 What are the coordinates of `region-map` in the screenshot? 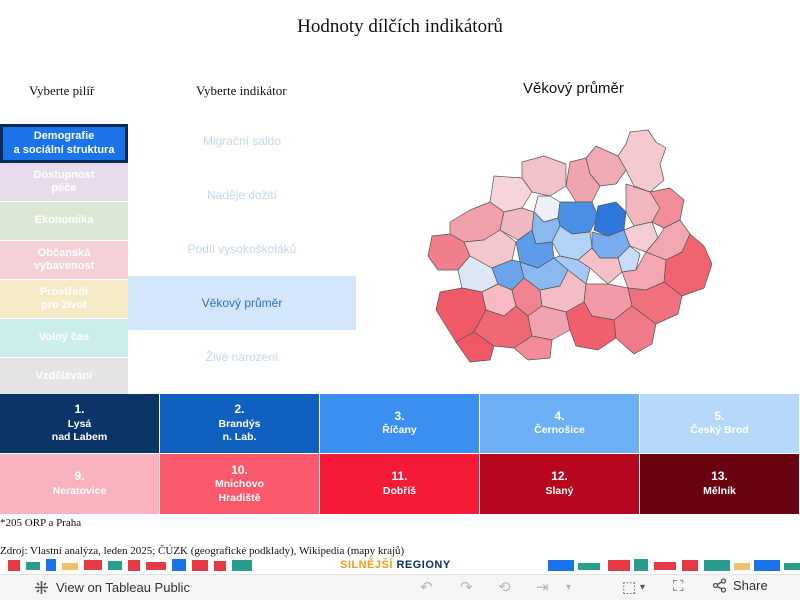 It's located at (570, 246).